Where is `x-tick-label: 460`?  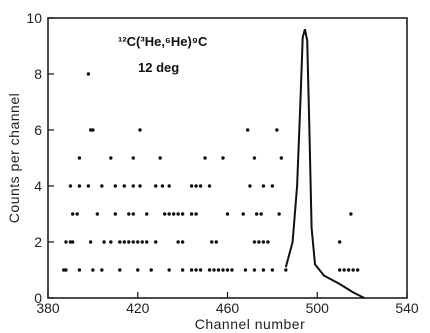 x-tick-label: 460 is located at coordinates (228, 308).